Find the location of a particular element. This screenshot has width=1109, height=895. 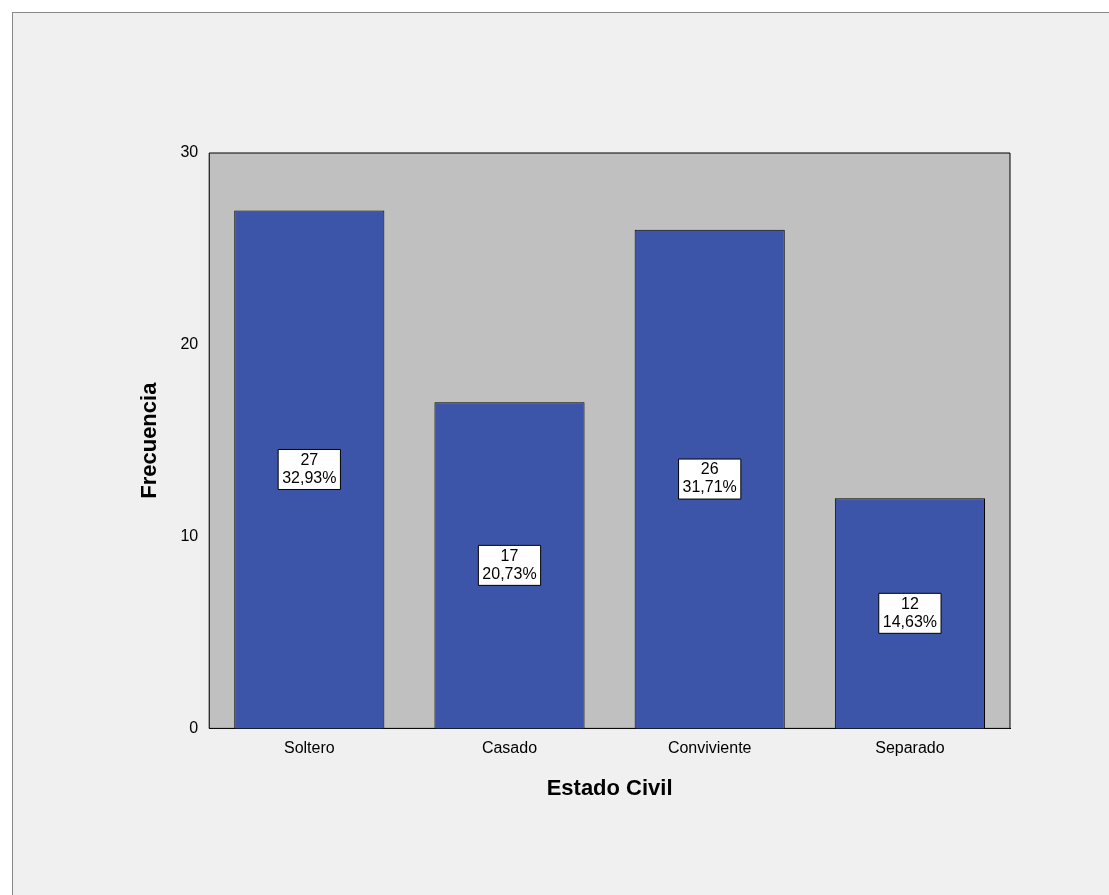

y-tick-label: 30 is located at coordinates (189, 152).